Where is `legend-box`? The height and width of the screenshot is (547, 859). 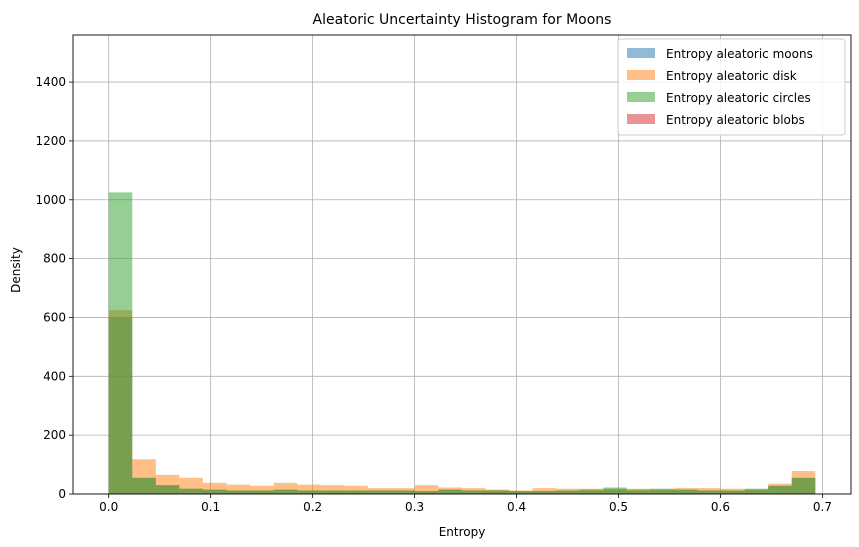 legend-box is located at coordinates (731, 87).